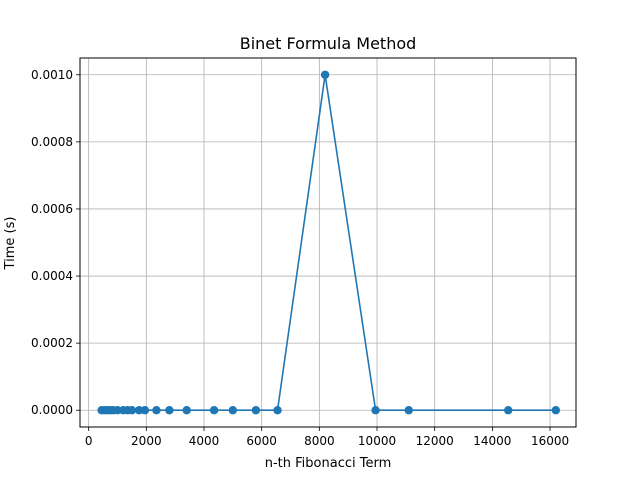  I want to click on y-axis-ticks: 0.0000 0.0002 0.0004 0.0006 0.0008 0.0010, so click(55, 242).